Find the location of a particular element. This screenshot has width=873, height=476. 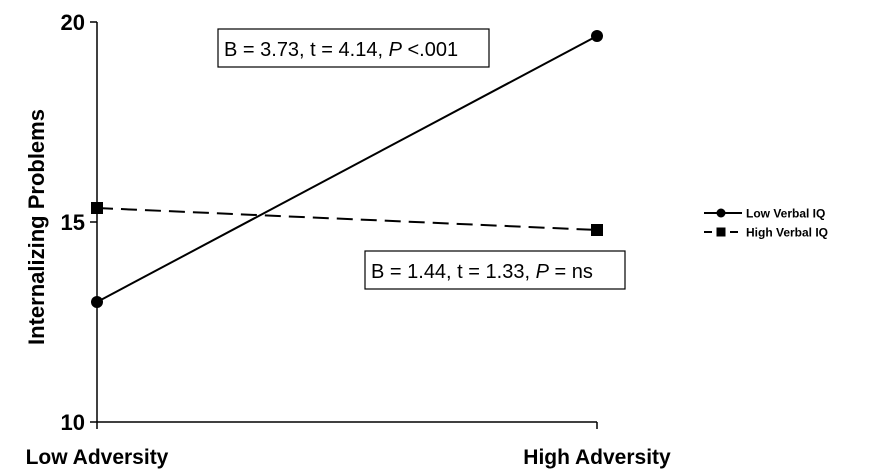

y-tick-label: 15 is located at coordinates (73, 222).